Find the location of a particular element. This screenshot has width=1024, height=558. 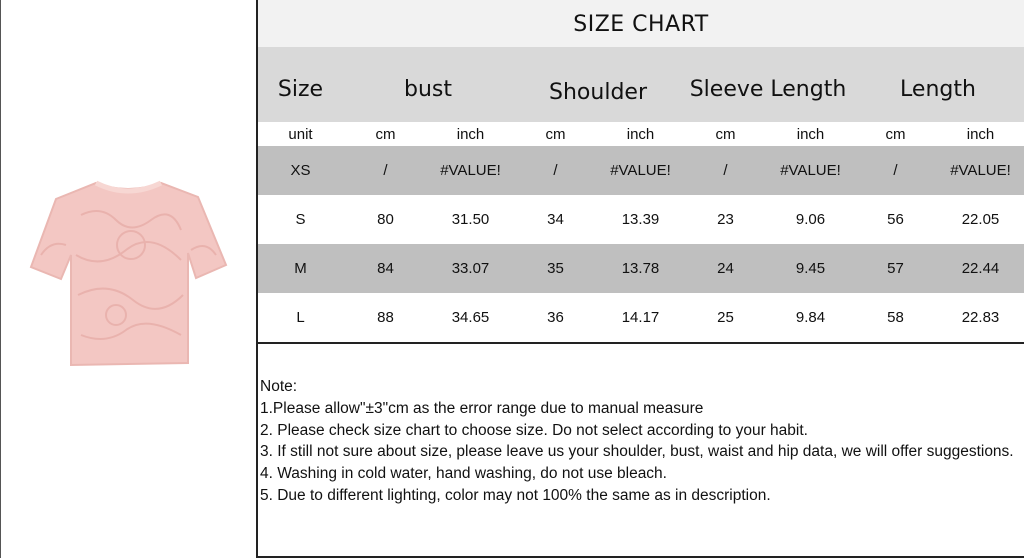

table-cell: 22.83 is located at coordinates (980, 317).